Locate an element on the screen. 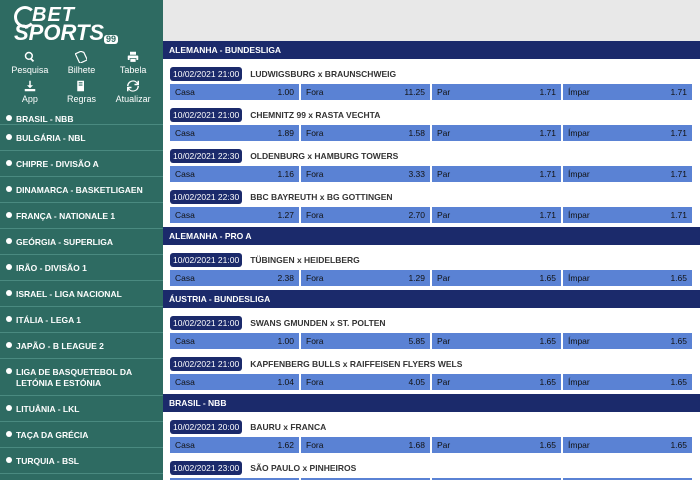  match-datetime: 10/02/2021 22:30 is located at coordinates (206, 156).